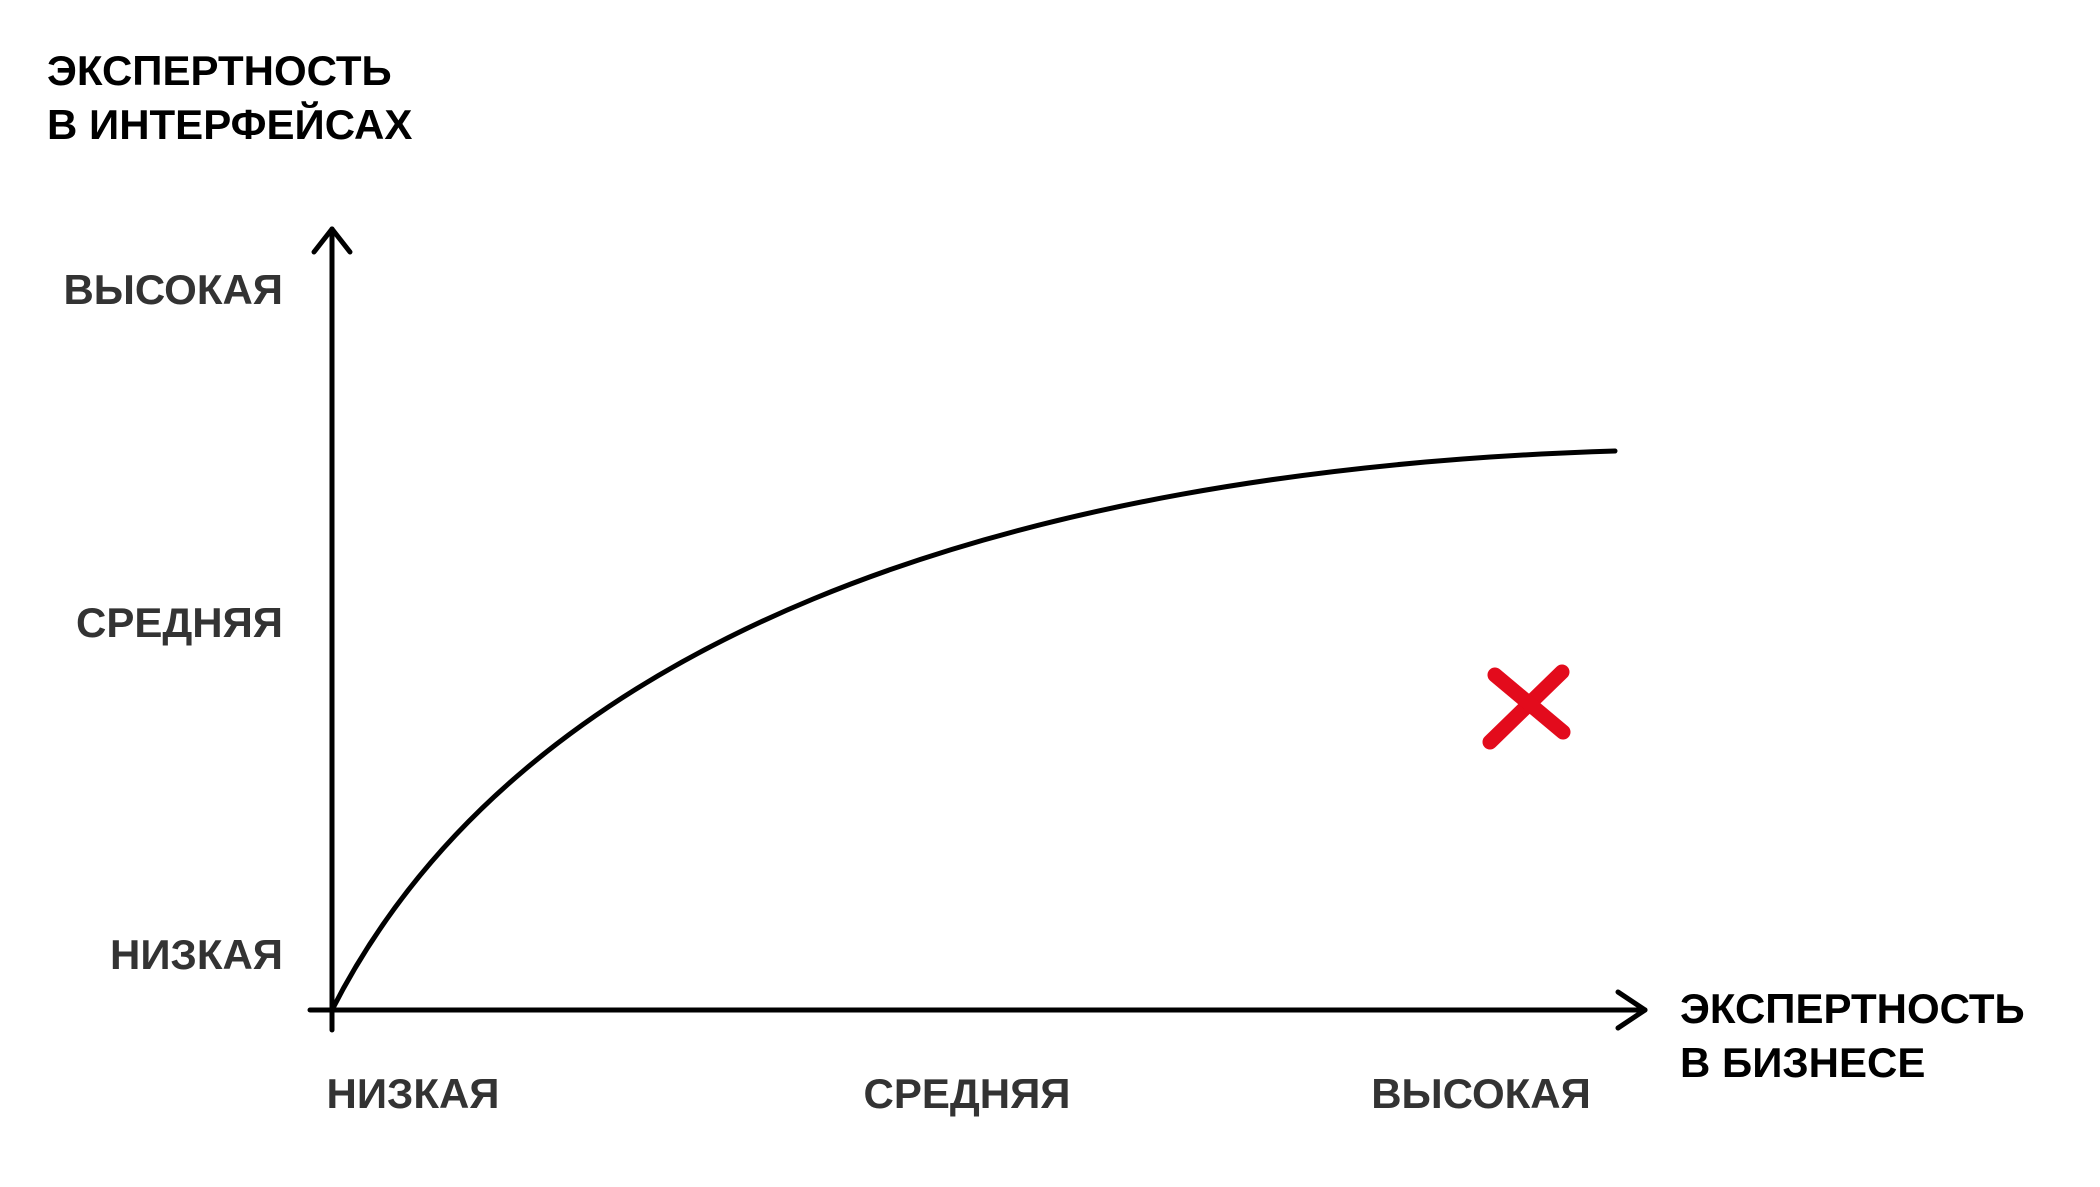 This screenshot has height=1187, width=2100. What do you see at coordinates (1481, 1093) in the screenshot?
I see `x-level-label: ВЫСОКАЯ` at bounding box center [1481, 1093].